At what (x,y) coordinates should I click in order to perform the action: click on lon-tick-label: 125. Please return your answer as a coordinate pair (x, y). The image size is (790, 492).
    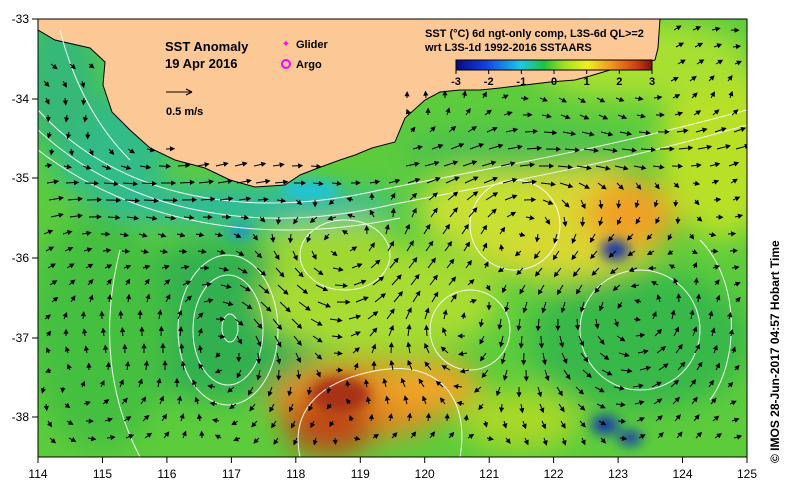
    Looking at the image, I should click on (747, 474).